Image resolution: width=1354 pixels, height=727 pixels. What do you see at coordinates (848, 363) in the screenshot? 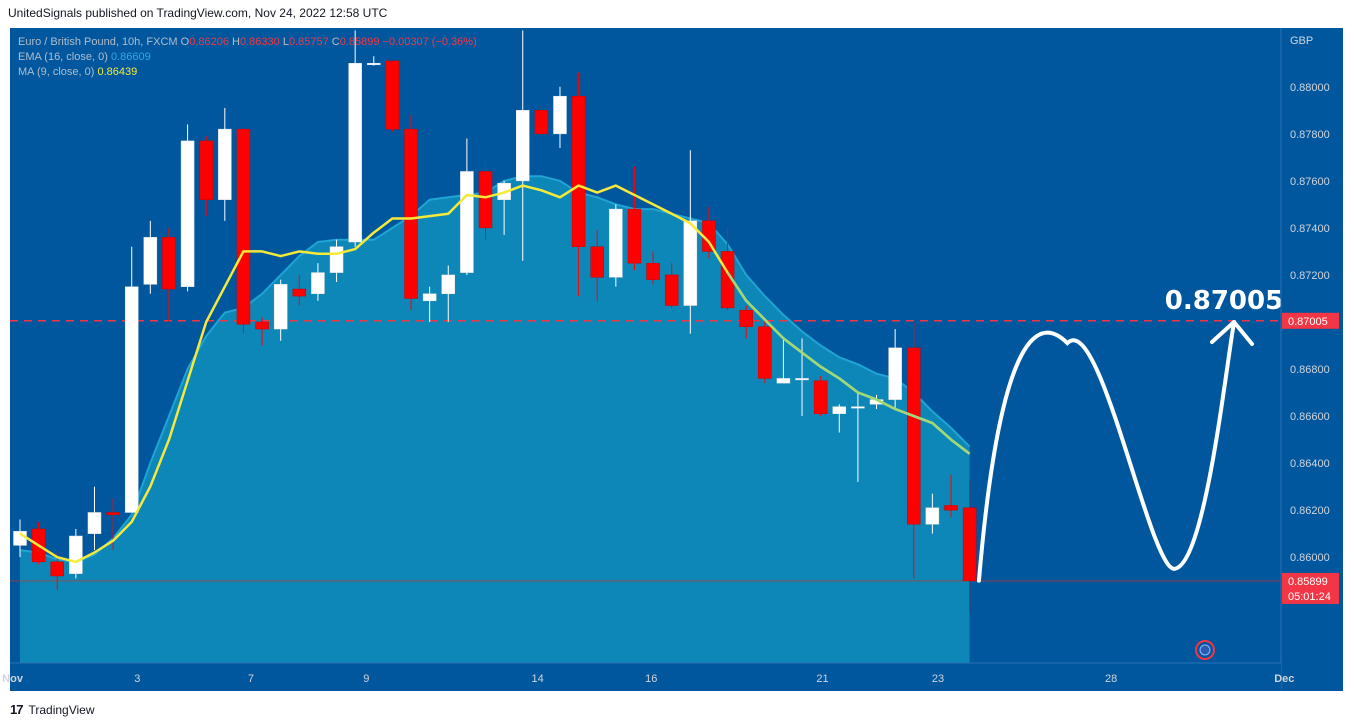
I see `ema-line` at bounding box center [848, 363].